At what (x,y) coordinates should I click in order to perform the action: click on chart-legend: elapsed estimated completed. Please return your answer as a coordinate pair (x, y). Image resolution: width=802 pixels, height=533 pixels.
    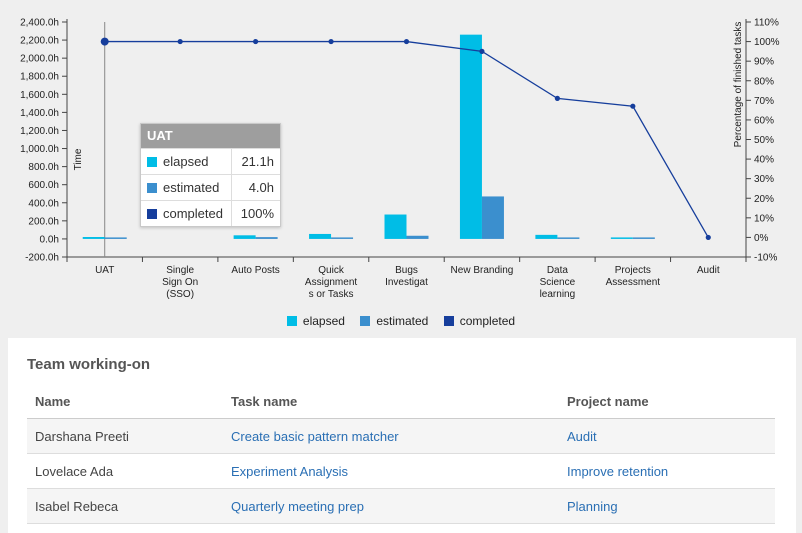
    Looking at the image, I should click on (401, 321).